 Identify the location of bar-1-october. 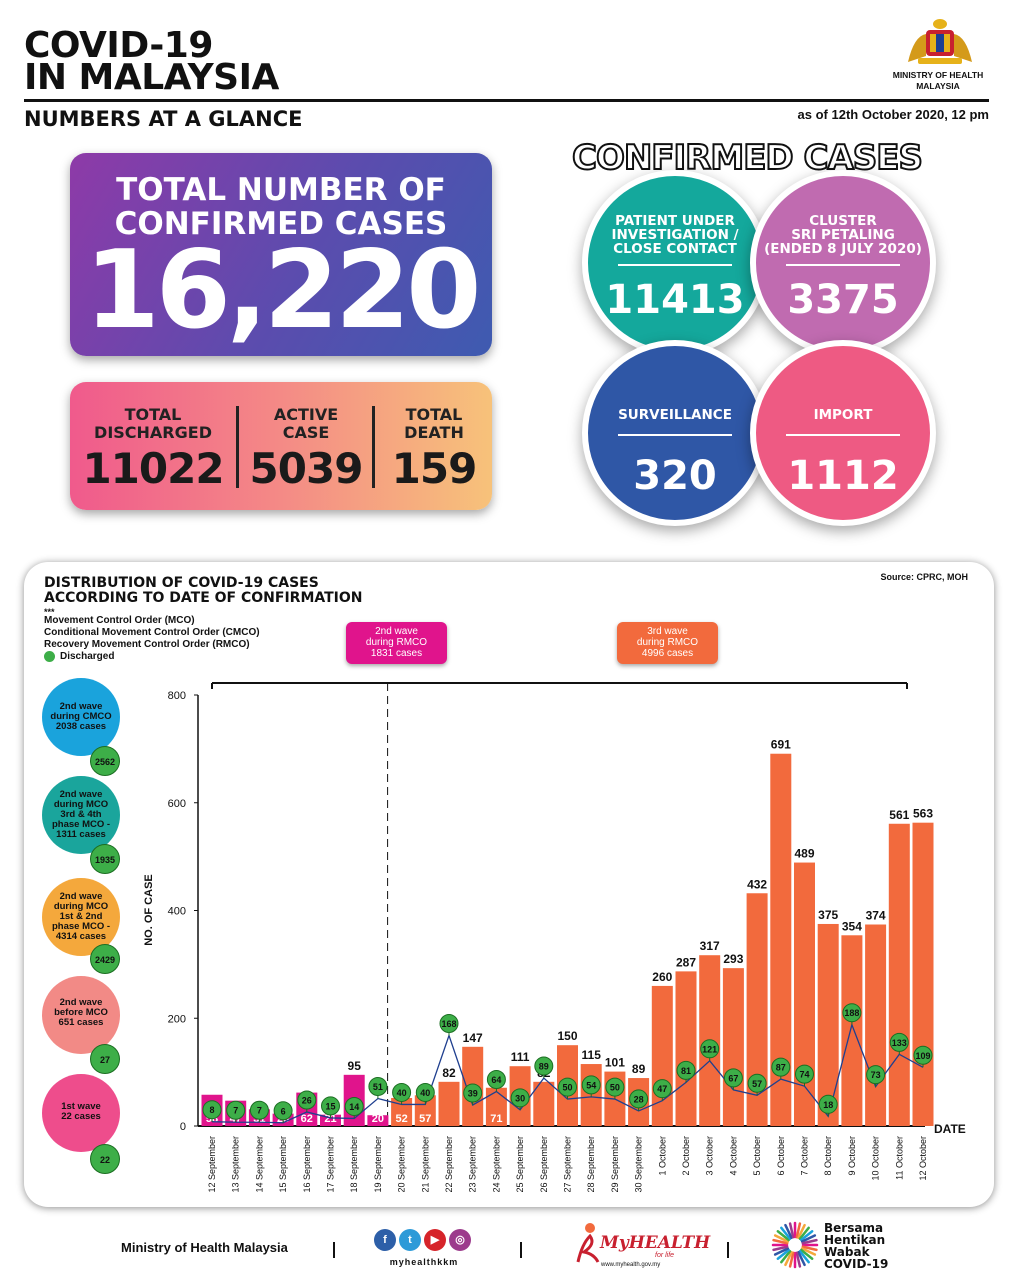
(662, 1055).